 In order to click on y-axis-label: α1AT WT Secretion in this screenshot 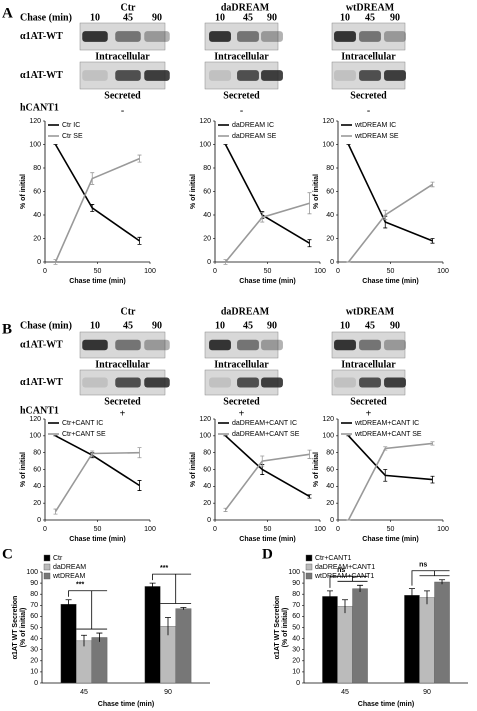, I will do `click(15, 628)`.